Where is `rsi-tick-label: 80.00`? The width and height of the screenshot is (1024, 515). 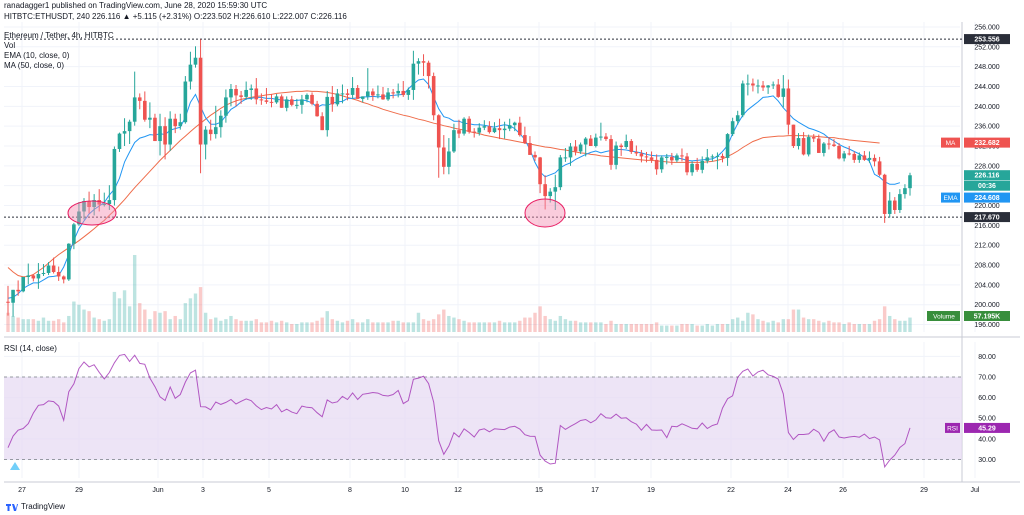
rsi-tick-label: 80.00 is located at coordinates (987, 357).